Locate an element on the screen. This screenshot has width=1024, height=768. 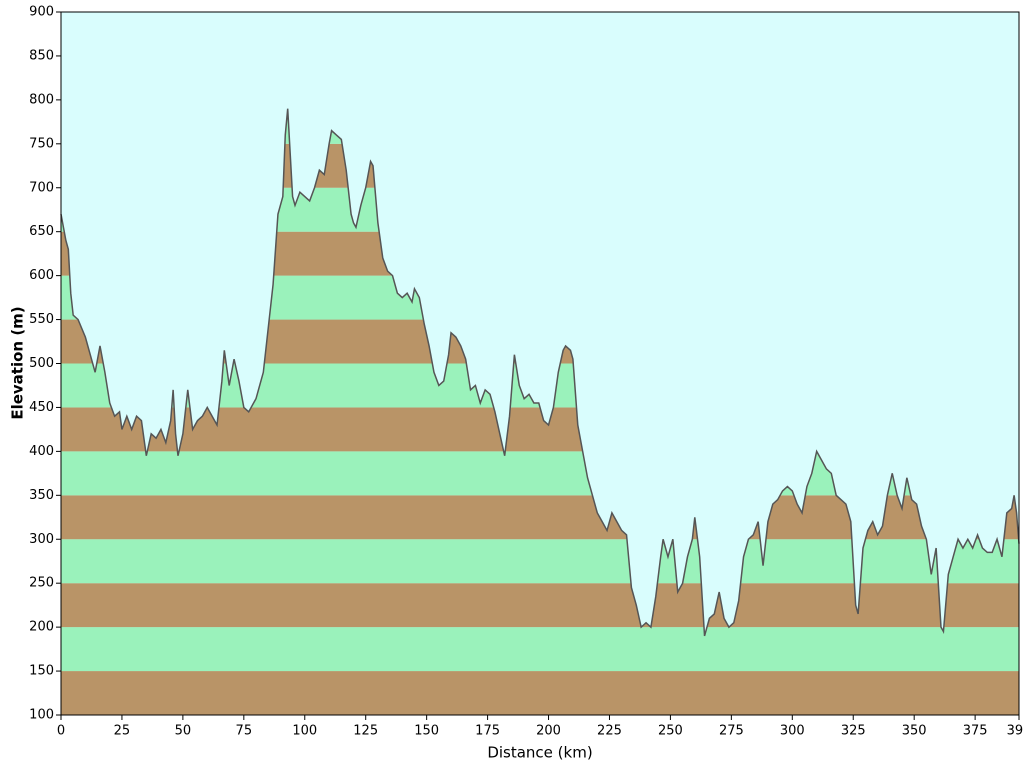
x-tick-label: 375 is located at coordinates (975, 731).